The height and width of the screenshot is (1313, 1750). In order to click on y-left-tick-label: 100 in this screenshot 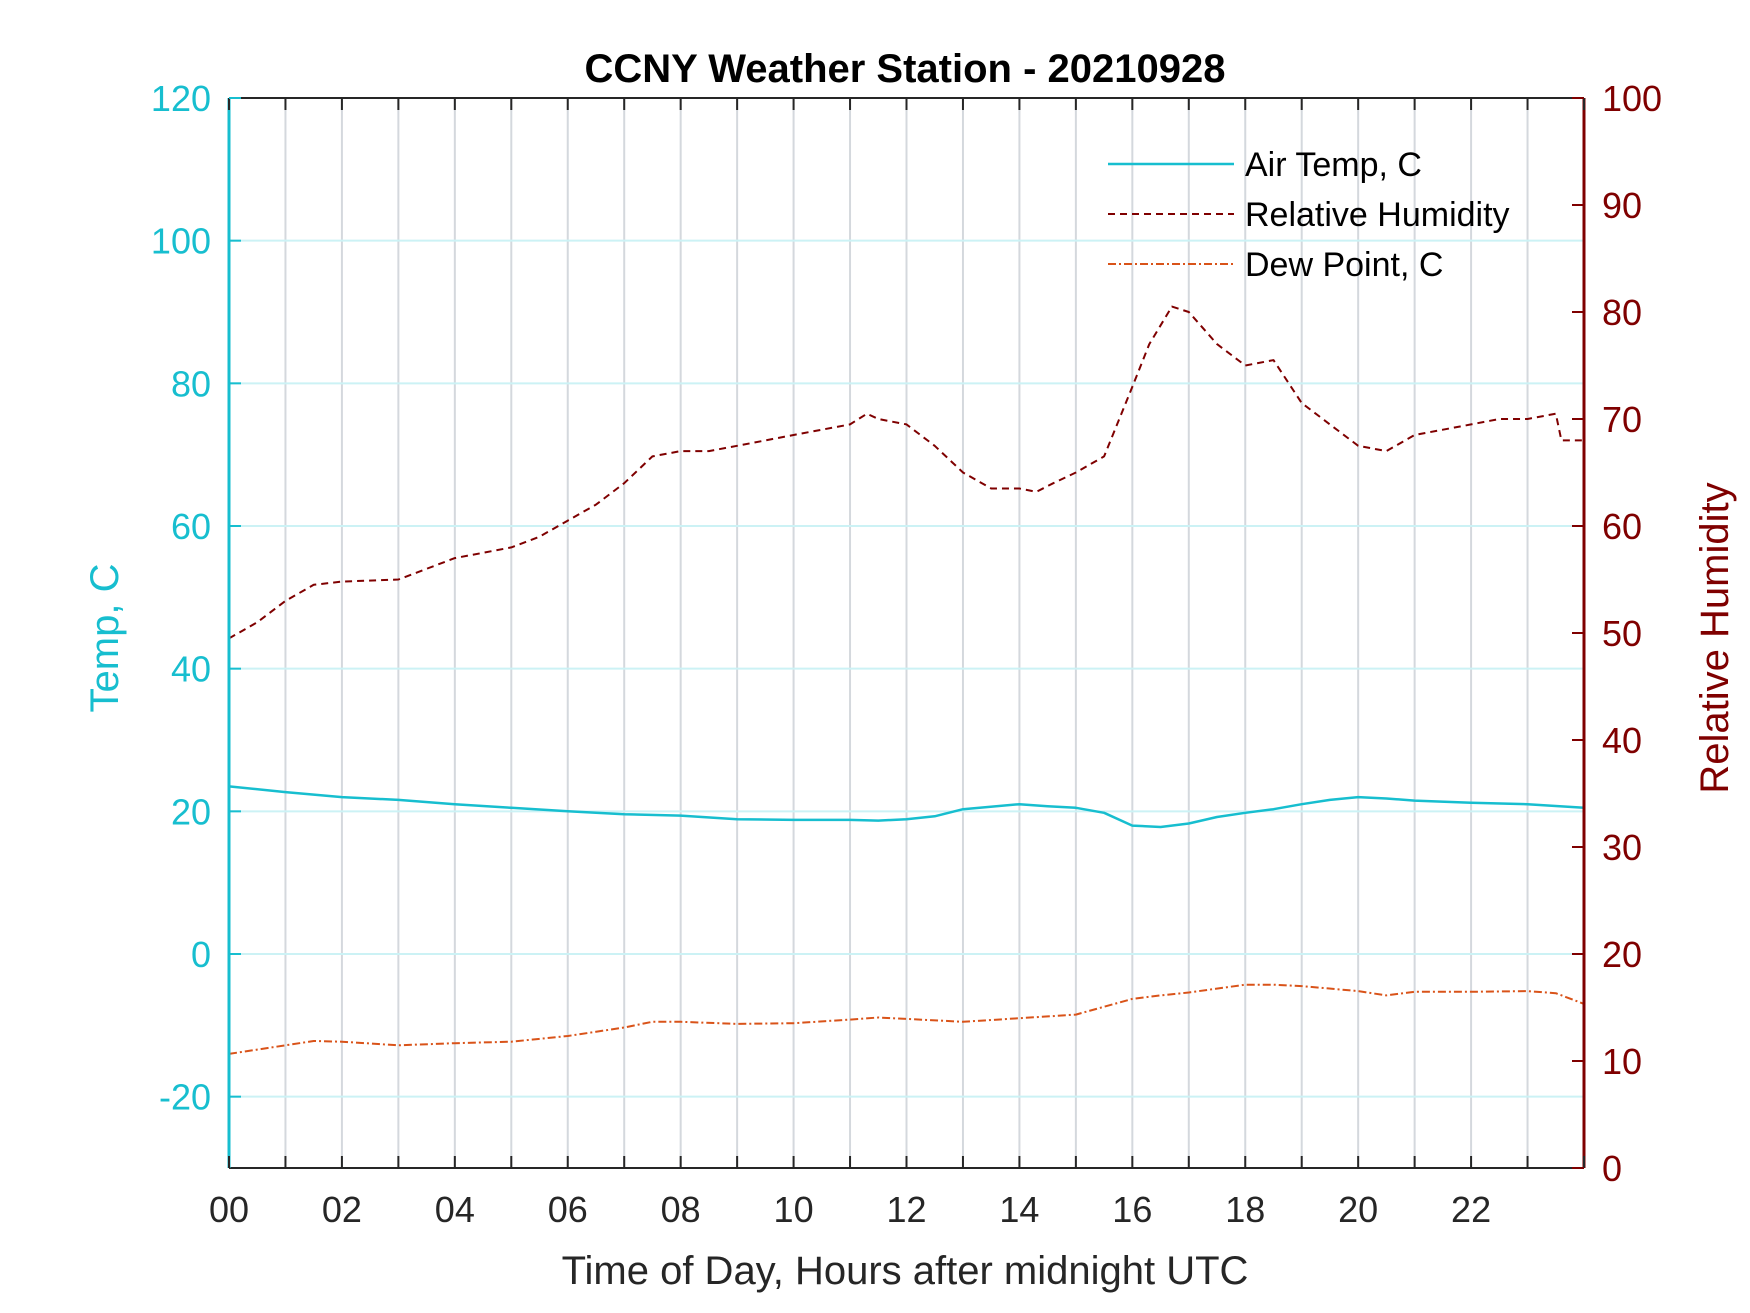, I will do `click(181, 241)`.